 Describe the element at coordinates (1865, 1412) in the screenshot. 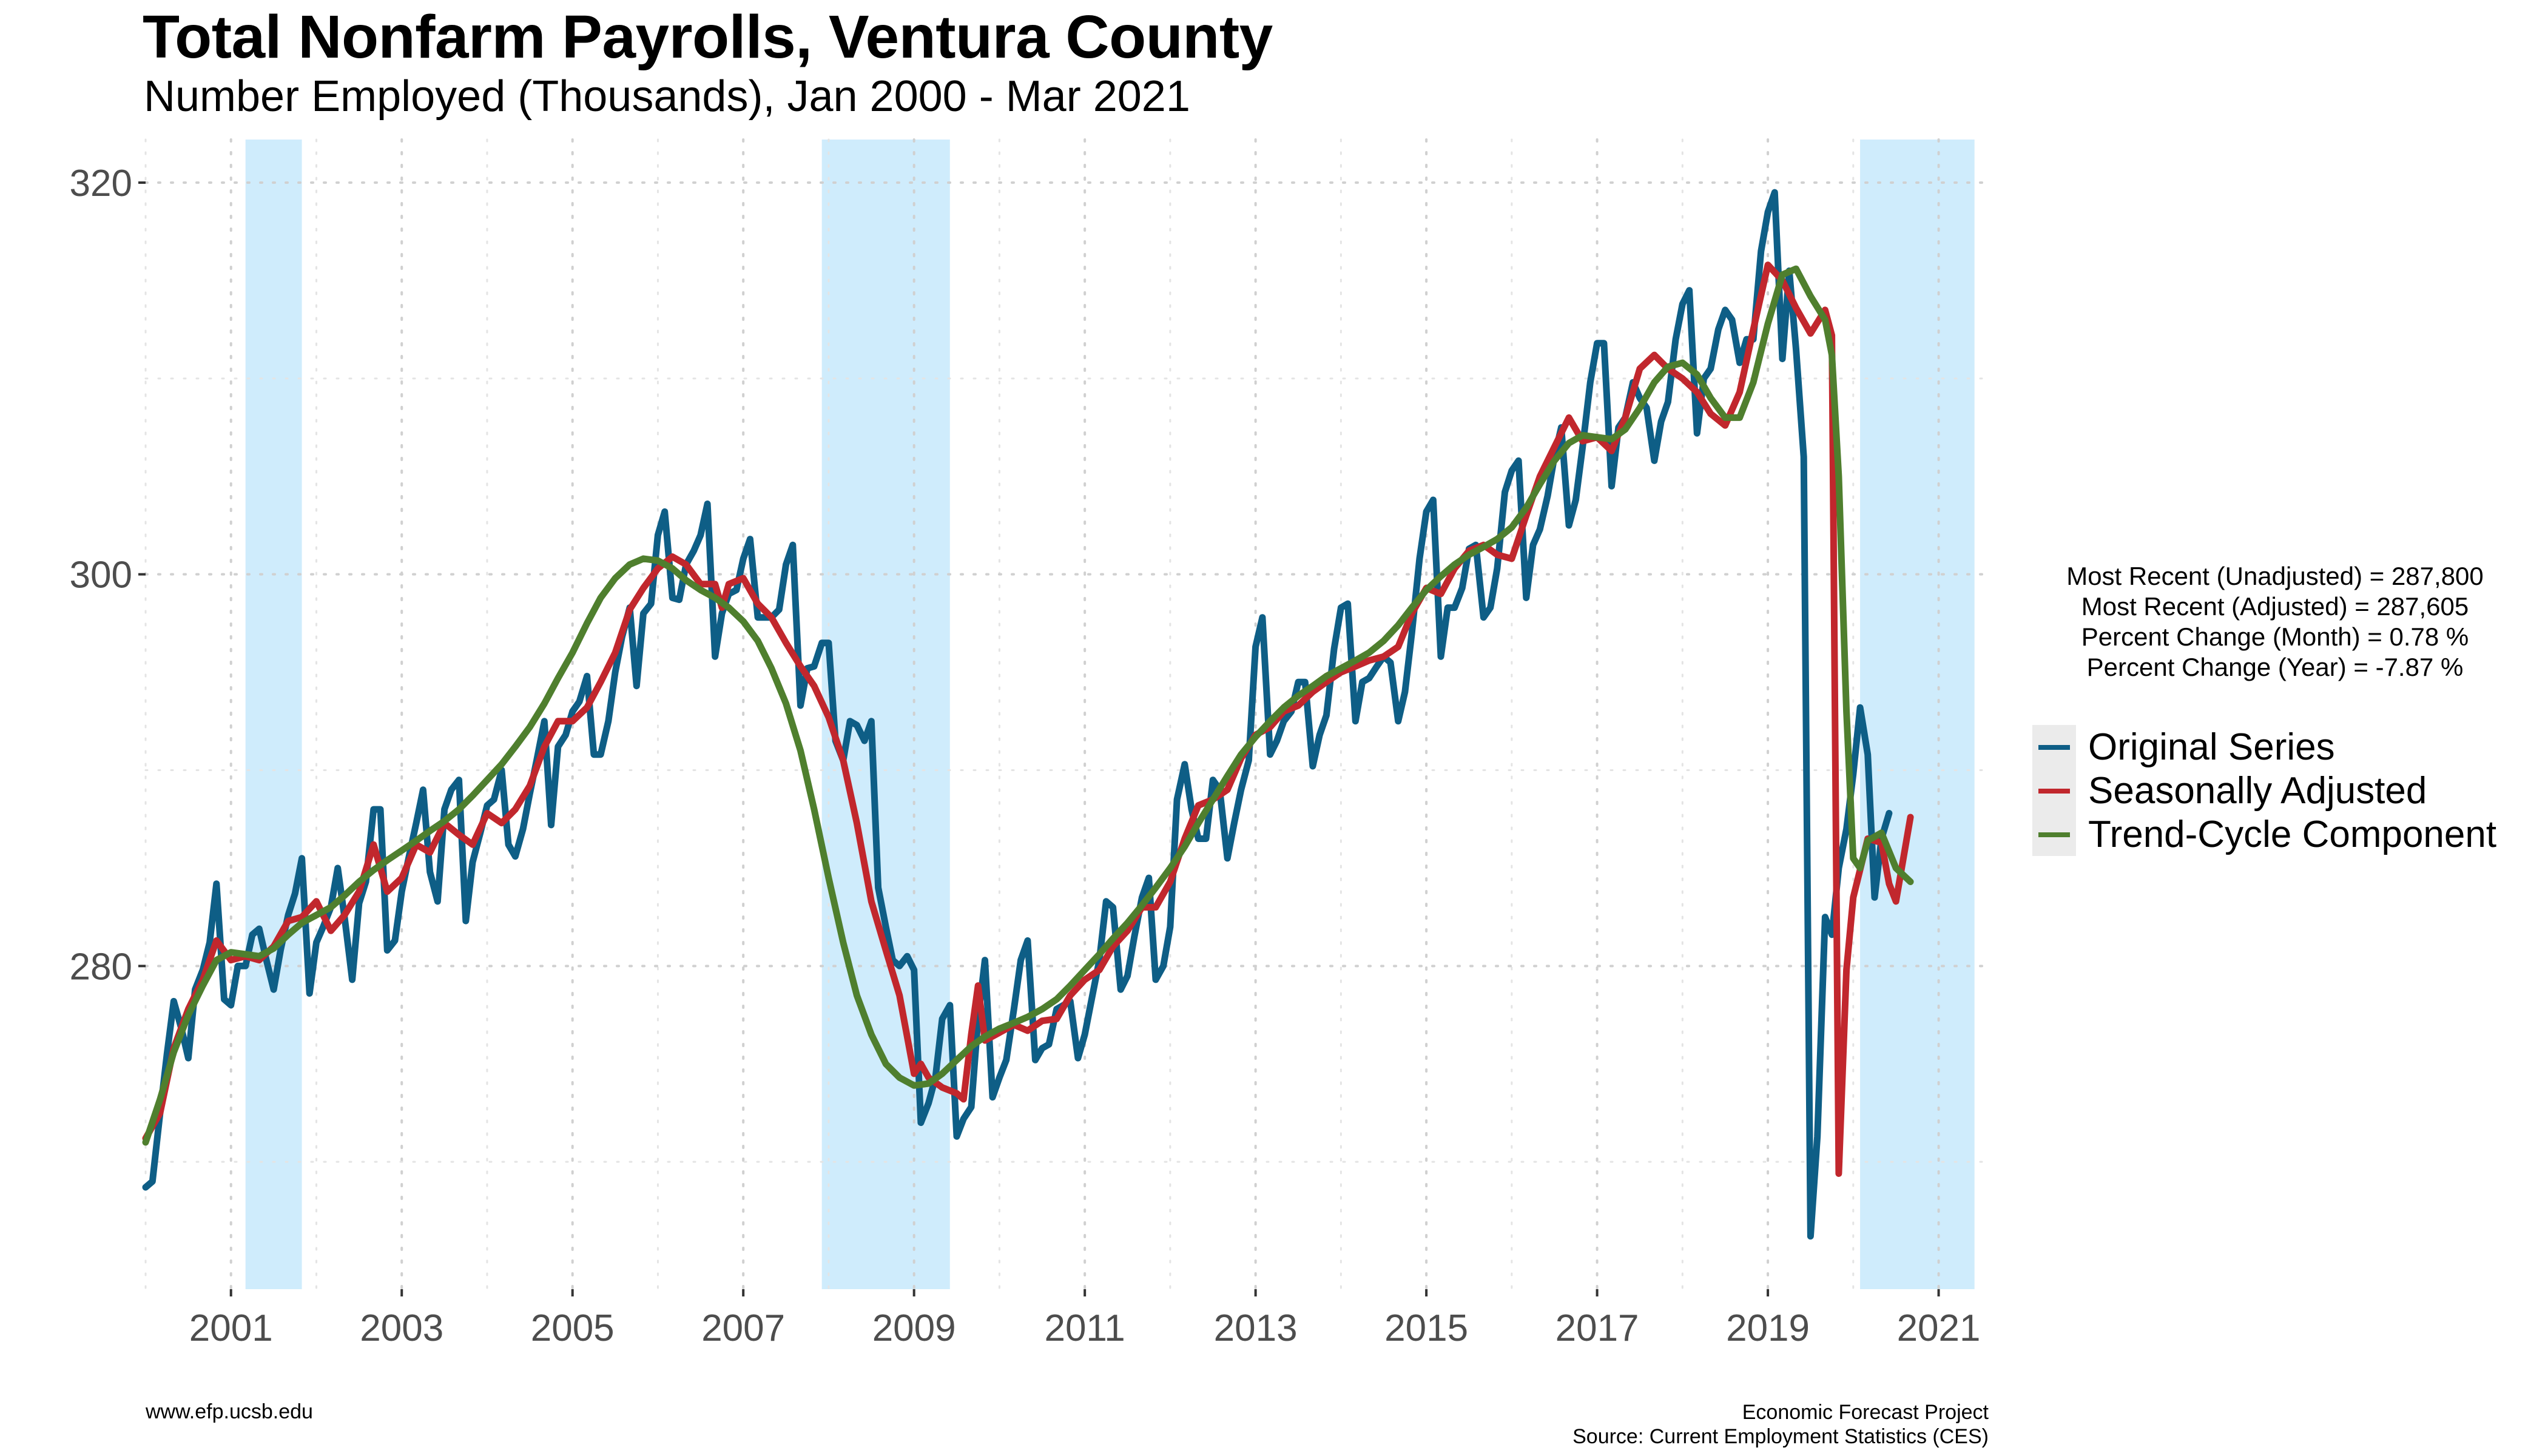

I see `footer-source-line1: Economic Forecast Project` at that location.